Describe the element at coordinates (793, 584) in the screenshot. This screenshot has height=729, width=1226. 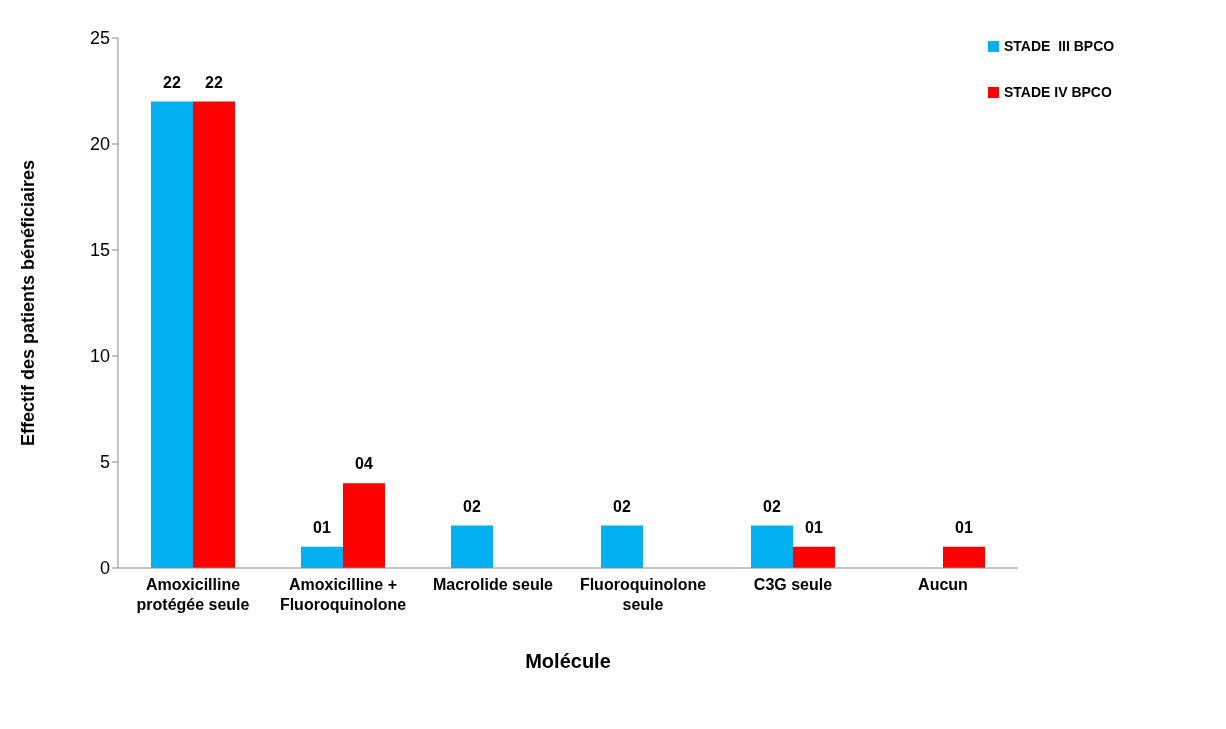
I see `x-tick-label: C3G seule` at that location.